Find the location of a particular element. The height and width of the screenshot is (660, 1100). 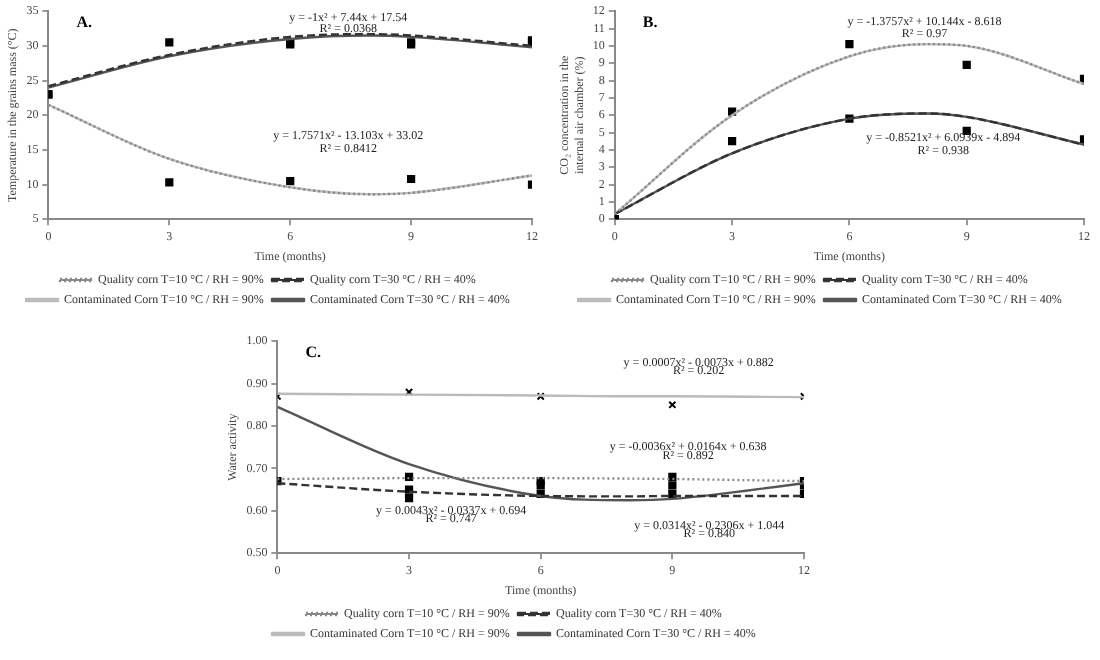

chart-title: B. is located at coordinates (650, 22).